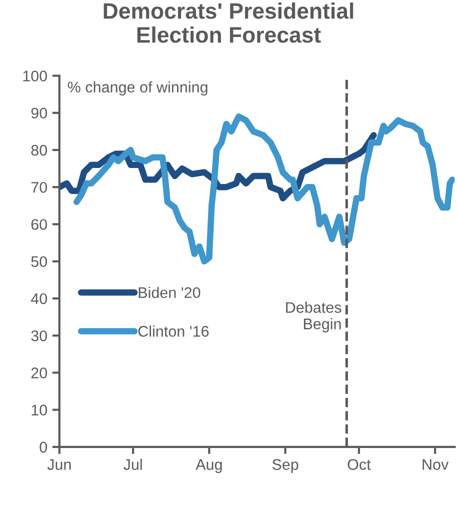  What do you see at coordinates (39, 113) in the screenshot?
I see `y-tick-label: 90` at bounding box center [39, 113].